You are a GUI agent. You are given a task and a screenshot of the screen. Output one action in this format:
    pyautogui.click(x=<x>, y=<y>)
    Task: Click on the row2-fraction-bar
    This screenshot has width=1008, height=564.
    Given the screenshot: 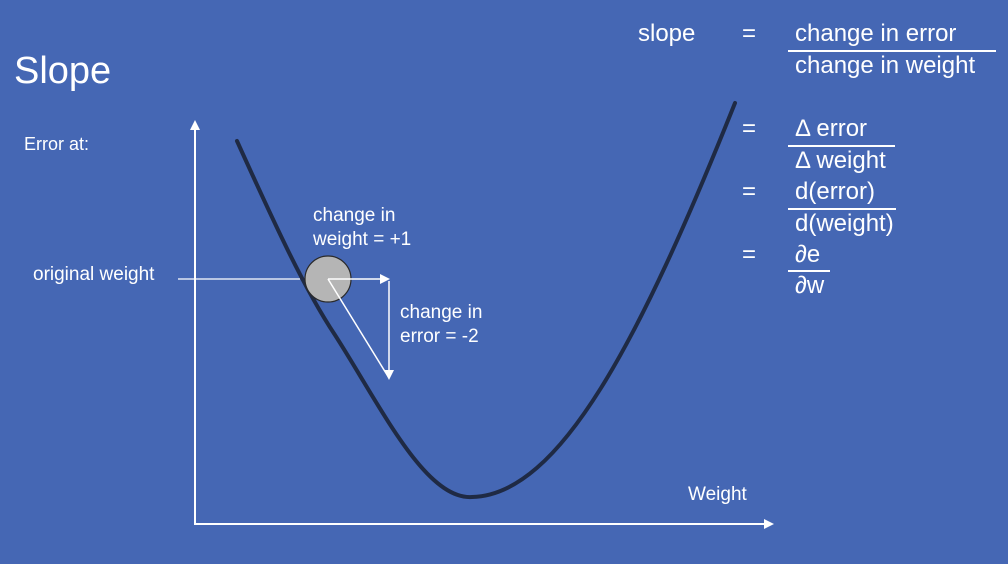 What is the action you would take?
    pyautogui.click(x=841, y=146)
    